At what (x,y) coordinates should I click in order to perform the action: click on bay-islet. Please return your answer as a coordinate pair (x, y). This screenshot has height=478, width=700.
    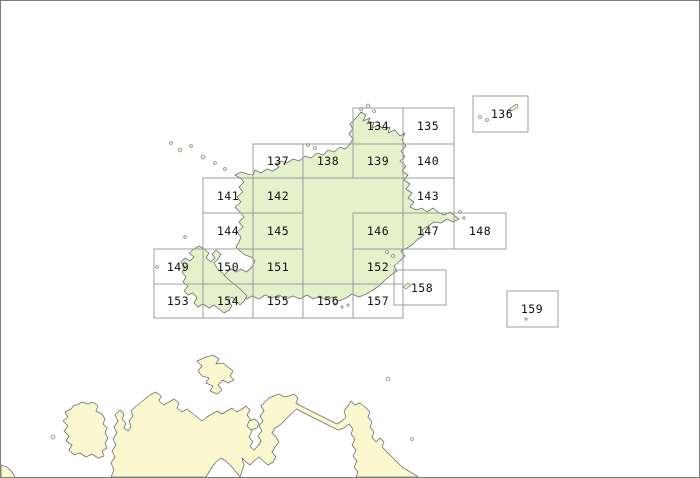
    Looking at the image, I should click on (253, 424).